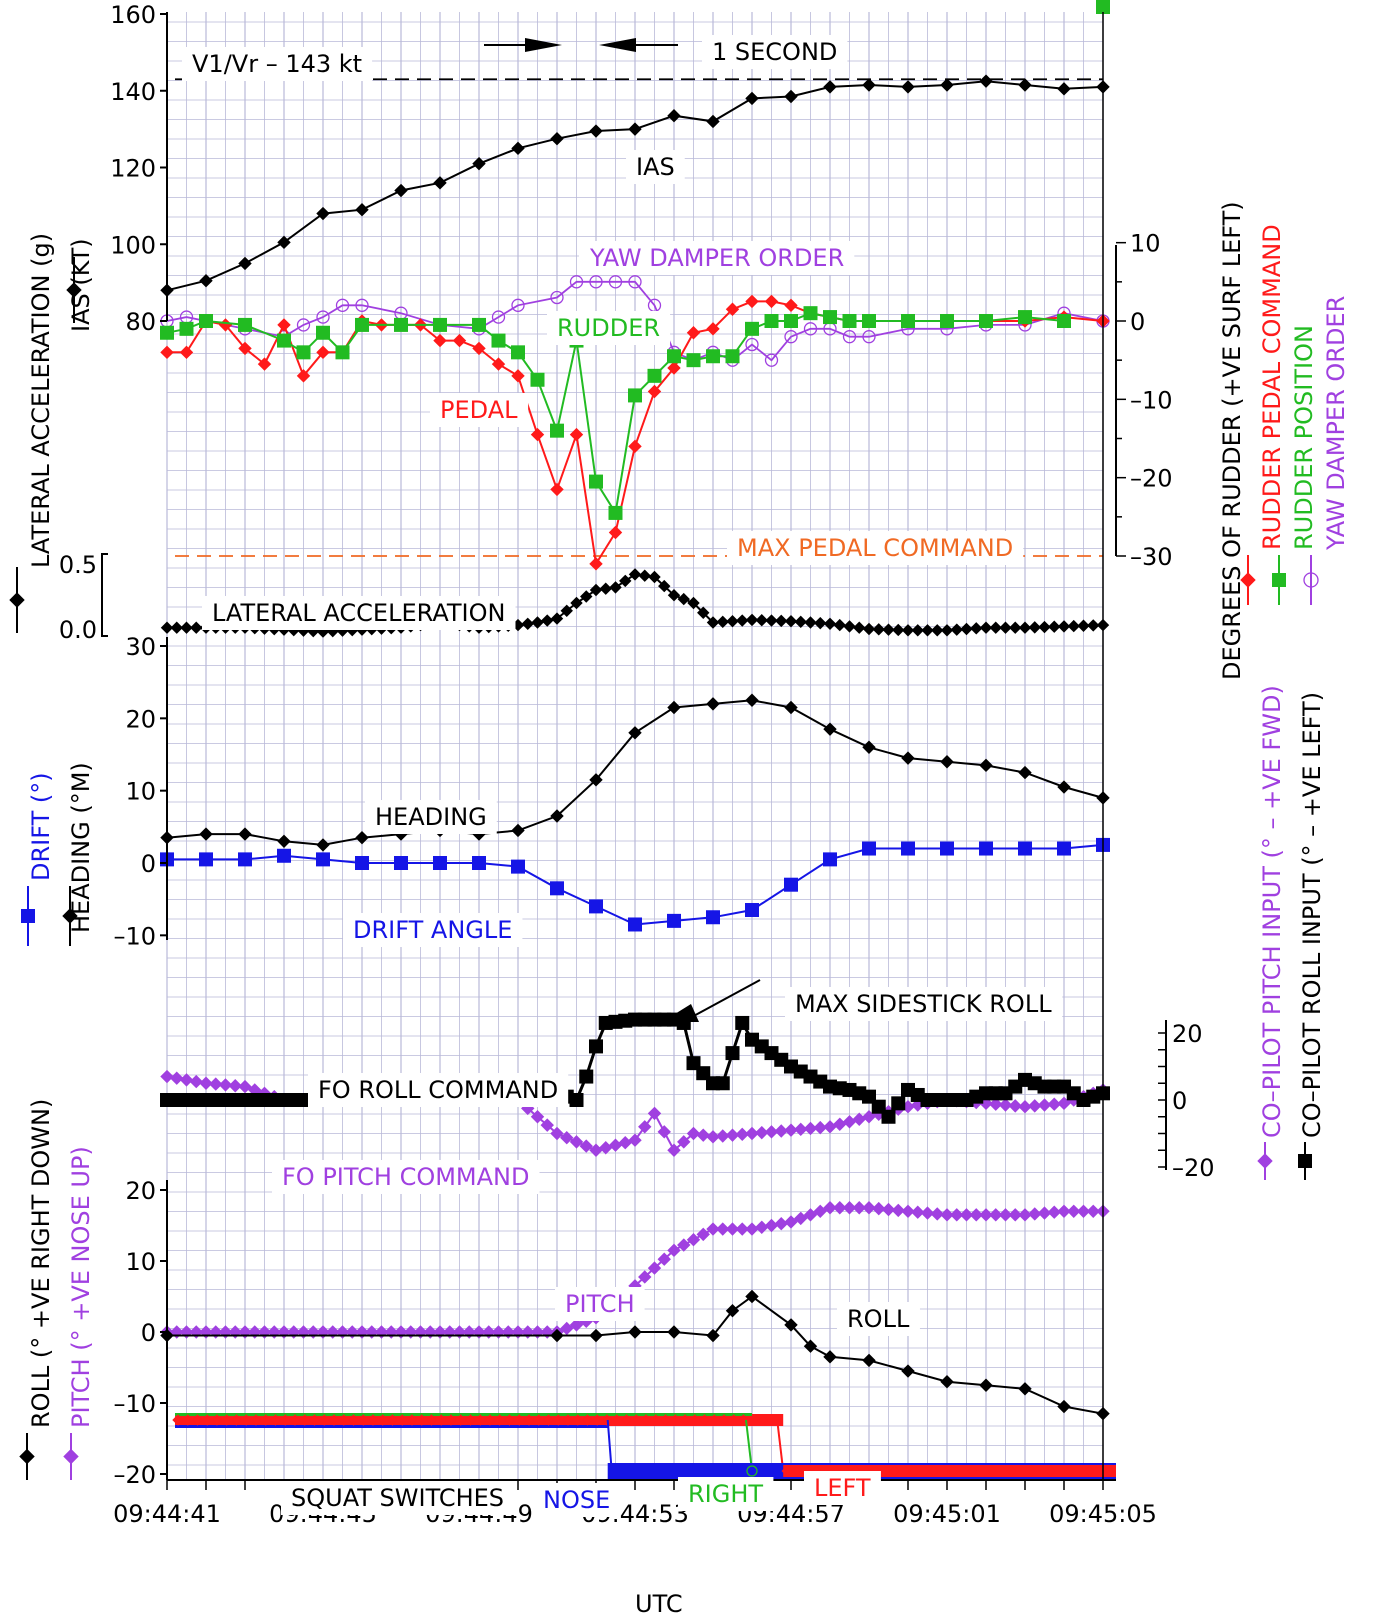 This screenshot has height=1618, width=1381. I want to click on yaw-damper-series-label-background, so click(717, 258).